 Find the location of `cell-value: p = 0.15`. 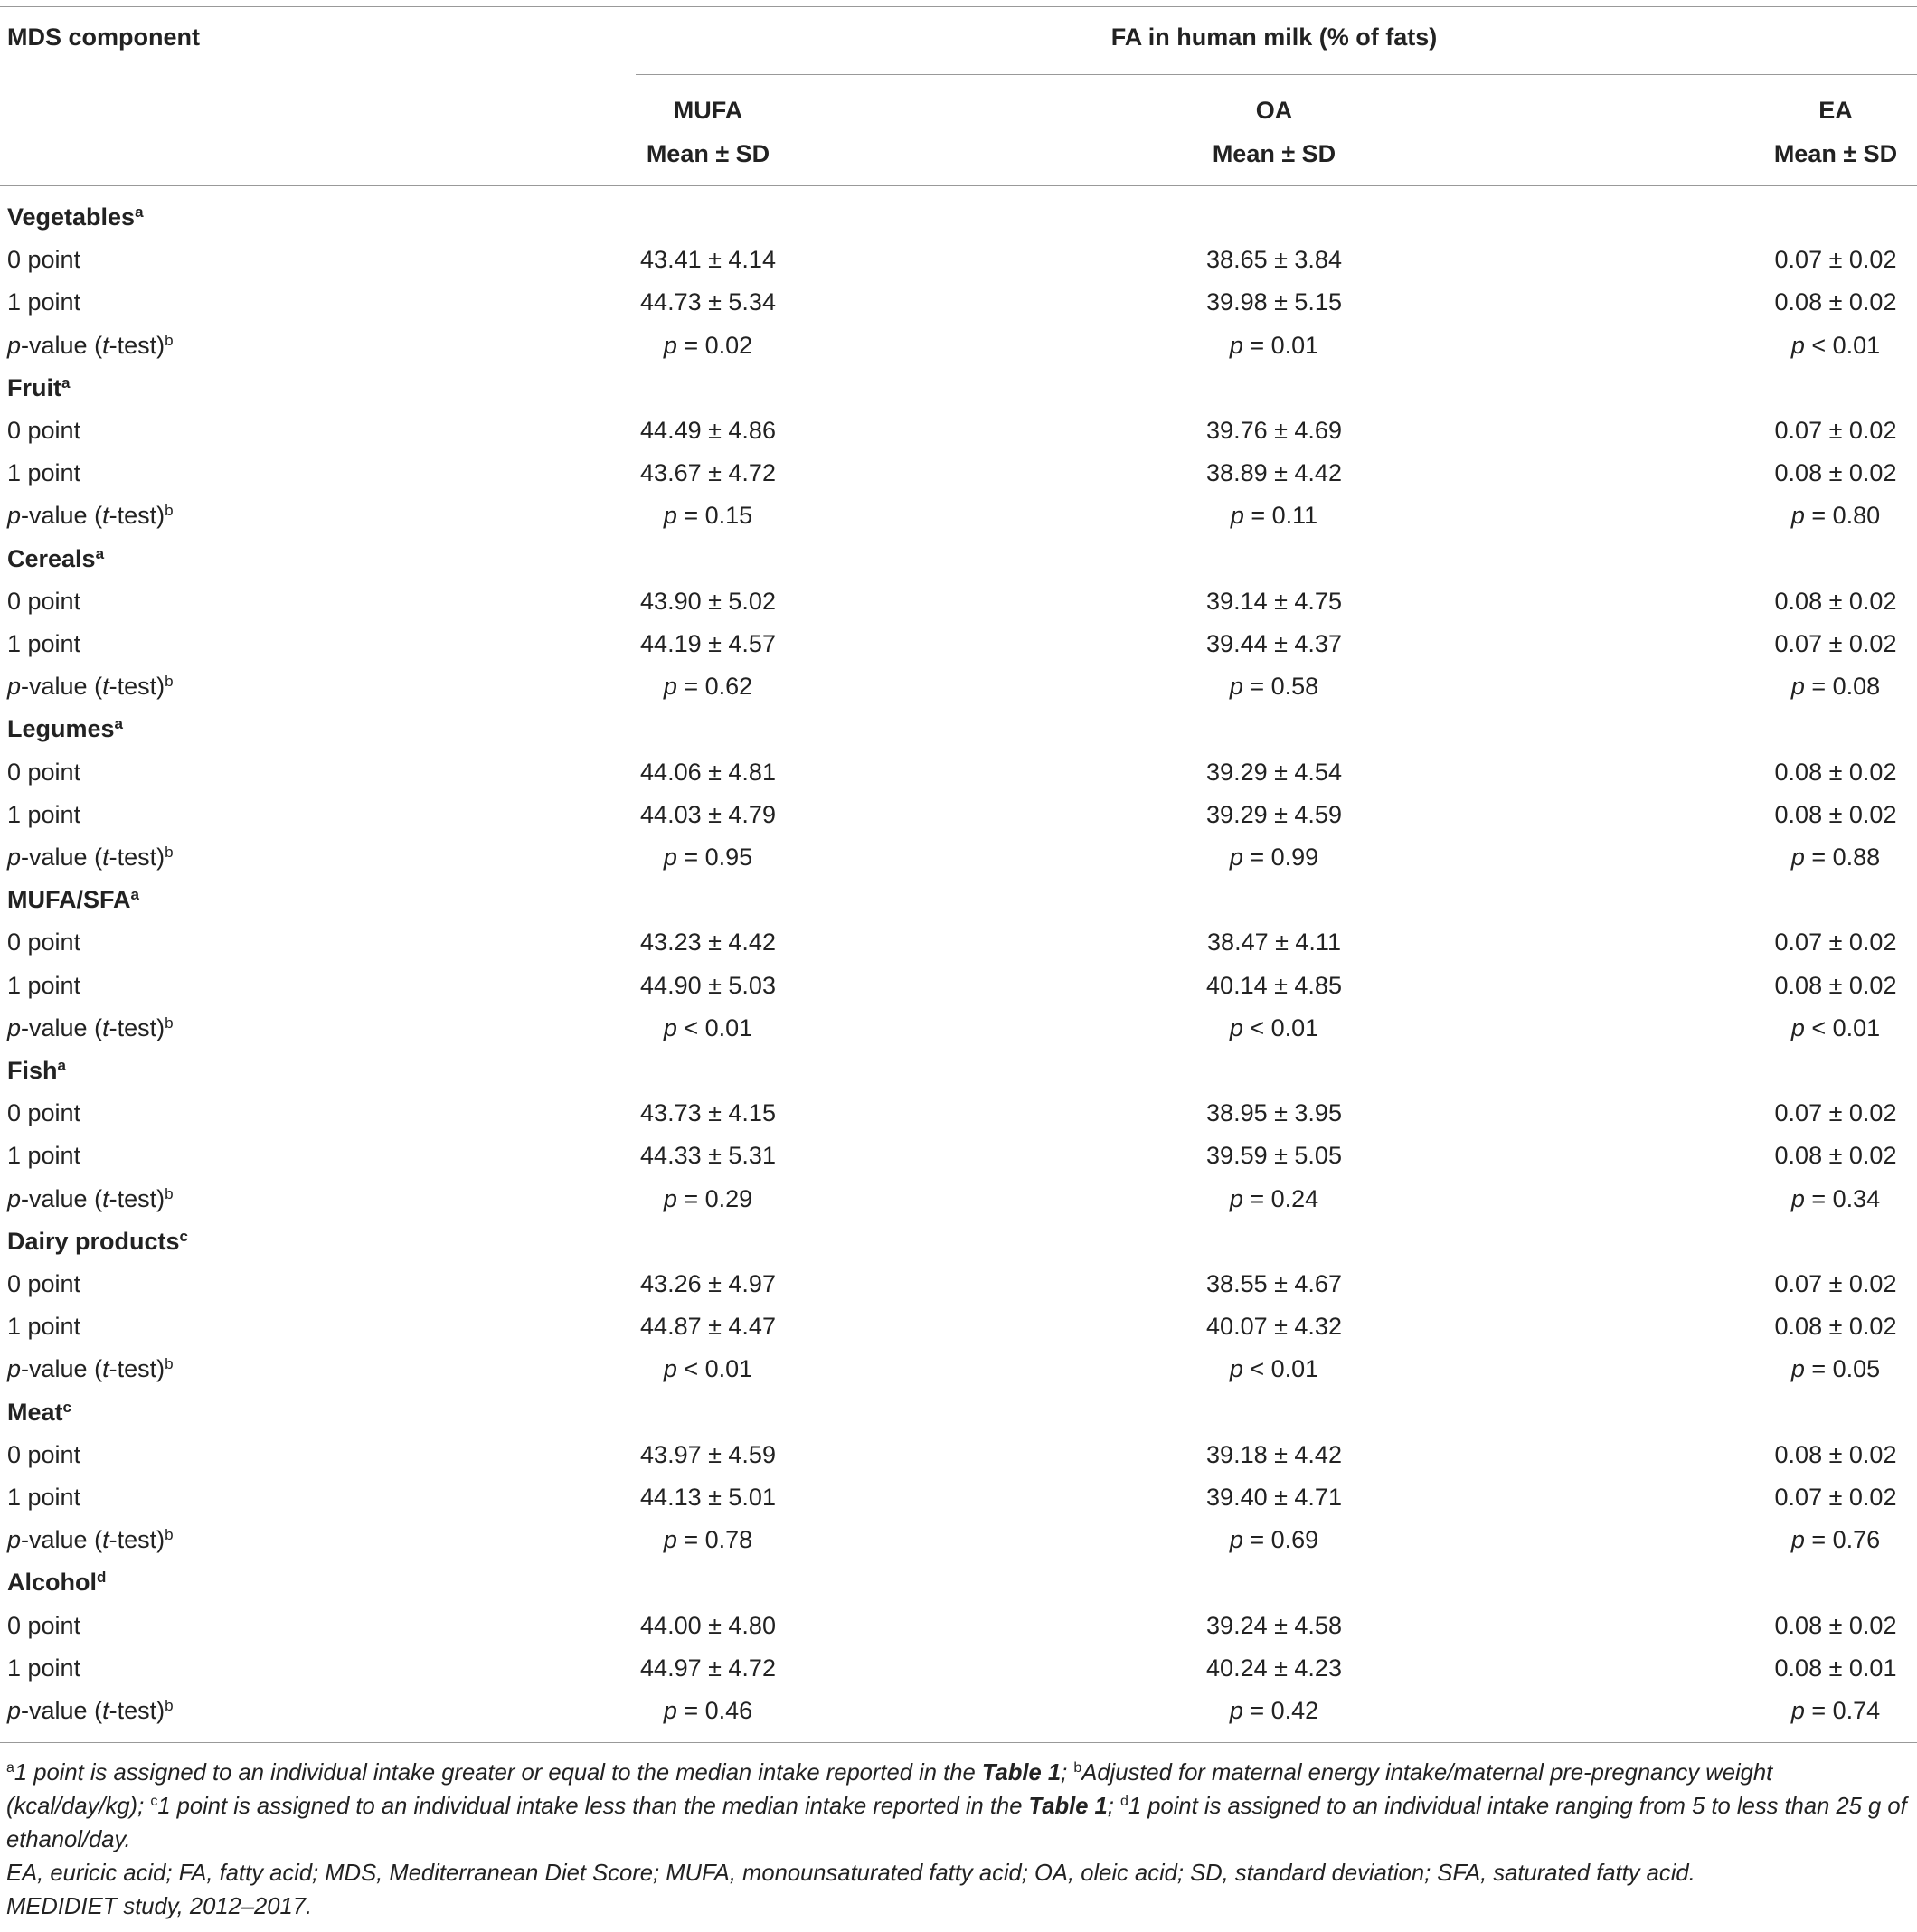

cell-value: p = 0.15 is located at coordinates (708, 516).